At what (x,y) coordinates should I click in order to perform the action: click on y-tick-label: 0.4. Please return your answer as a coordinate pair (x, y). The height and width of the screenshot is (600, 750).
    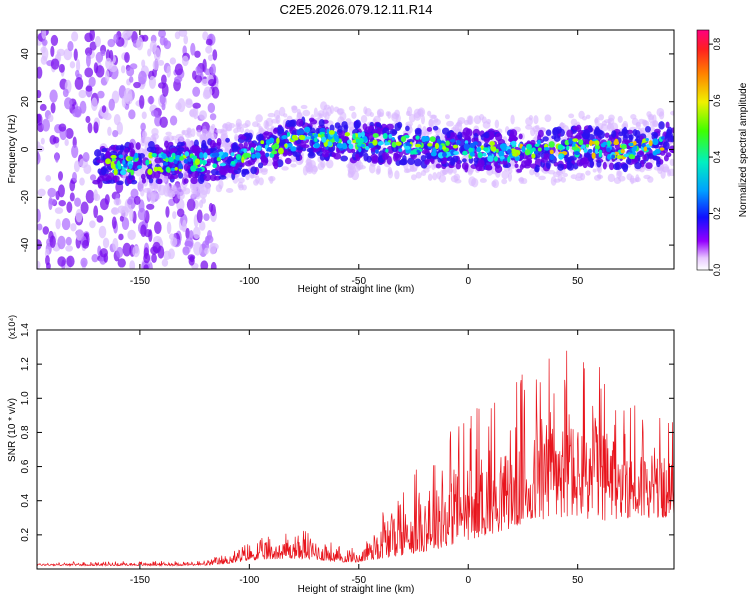
    Looking at the image, I should click on (25, 500).